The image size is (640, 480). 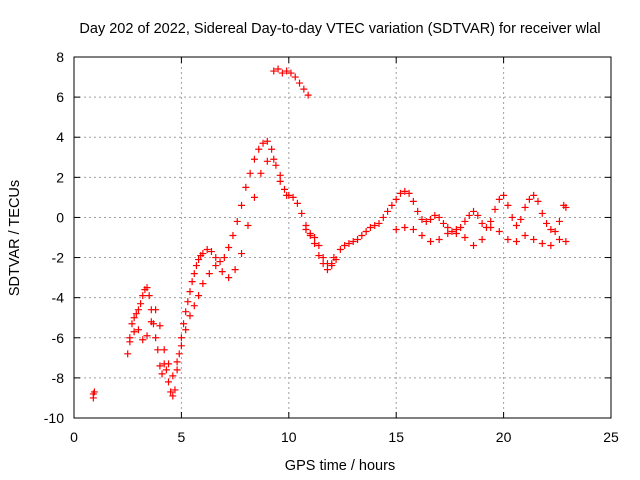 What do you see at coordinates (182, 437) in the screenshot?
I see `x-tick-label: 5` at bounding box center [182, 437].